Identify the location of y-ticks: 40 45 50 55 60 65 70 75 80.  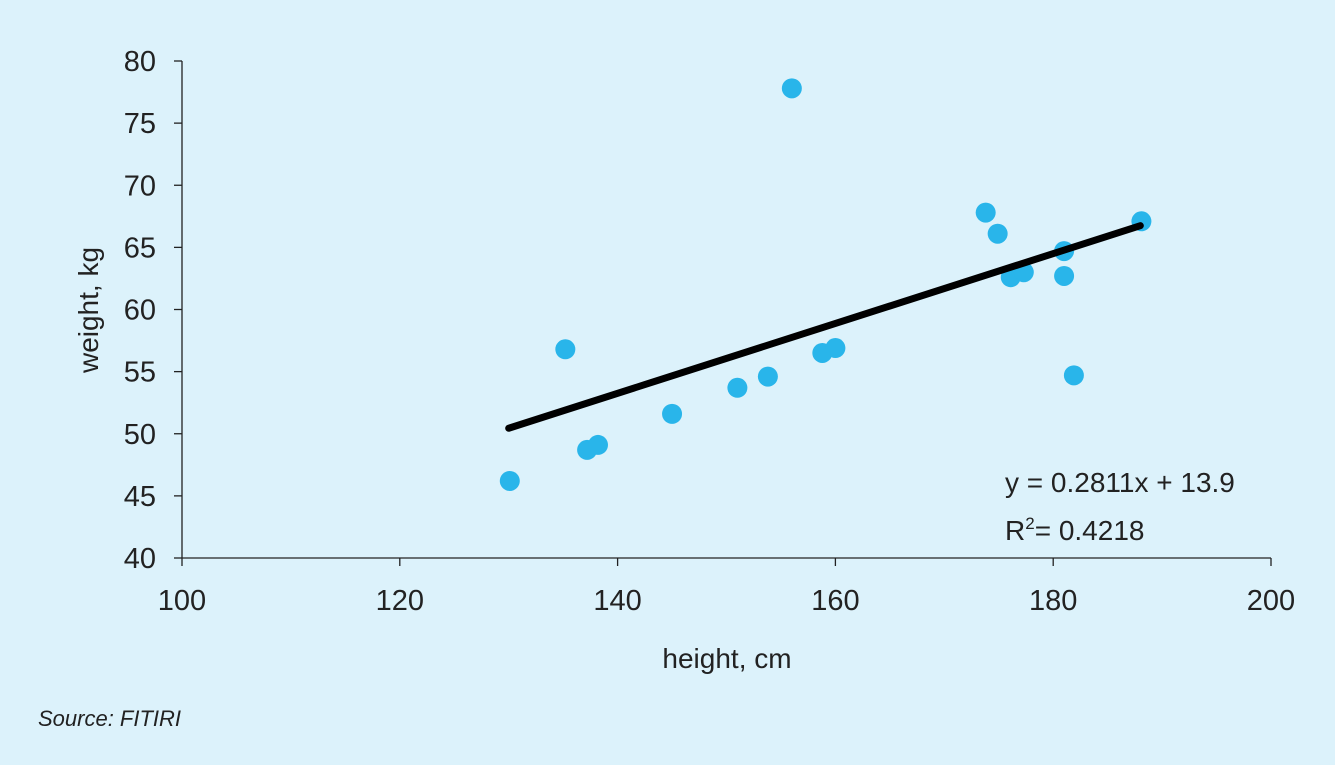
(153, 310).